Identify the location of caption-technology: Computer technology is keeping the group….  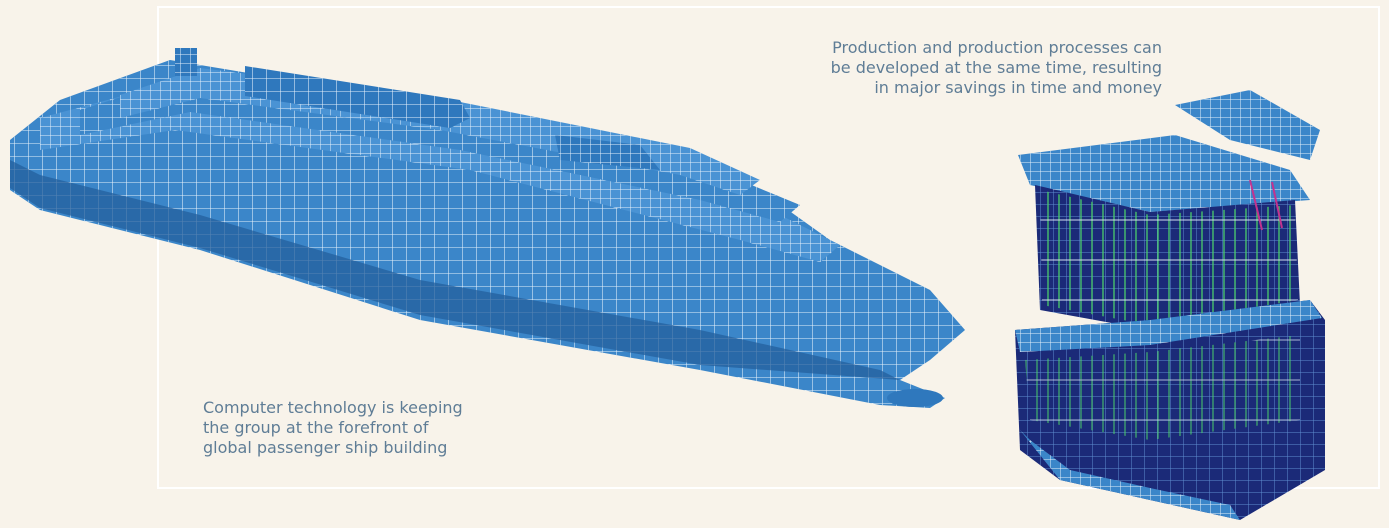
(333, 428).